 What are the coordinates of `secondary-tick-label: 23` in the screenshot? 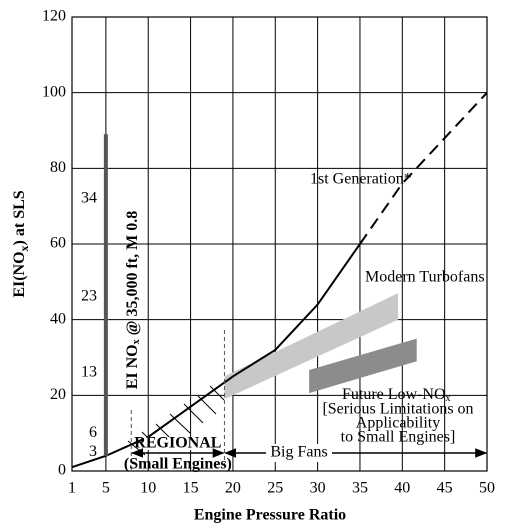 It's located at (89, 296).